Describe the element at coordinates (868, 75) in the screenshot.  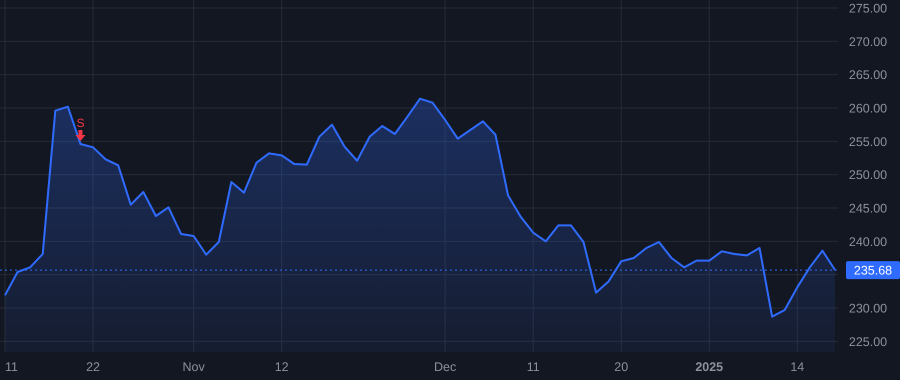
I see `y-tick-label: 265.00` at that location.